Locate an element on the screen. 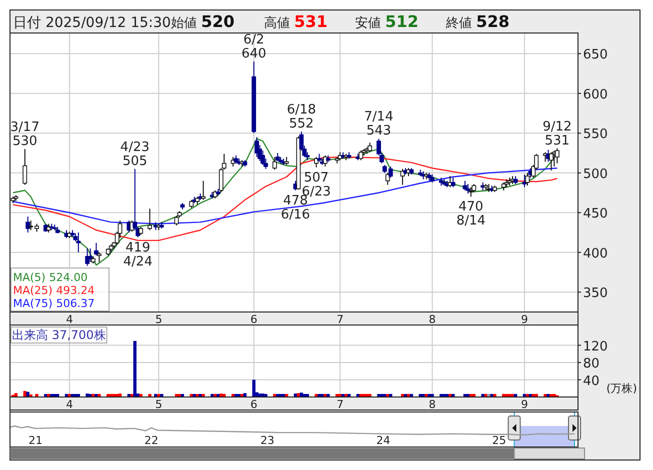 The image size is (653, 470). annotation: 9/12 531 is located at coordinates (557, 133).